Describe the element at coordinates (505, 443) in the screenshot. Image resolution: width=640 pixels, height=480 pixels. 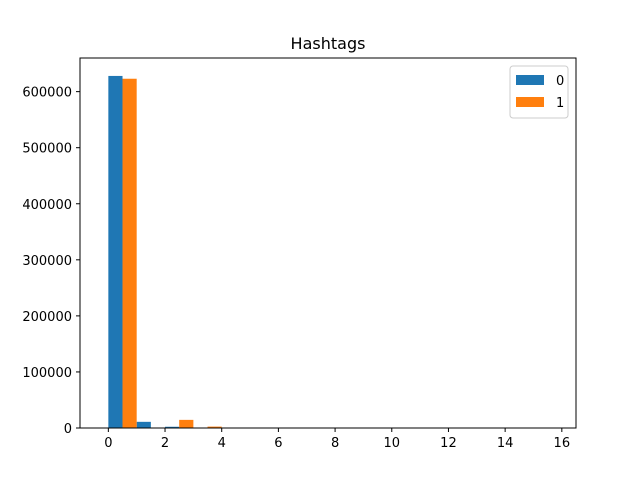
I see `x-tick-label-14: 14` at that location.